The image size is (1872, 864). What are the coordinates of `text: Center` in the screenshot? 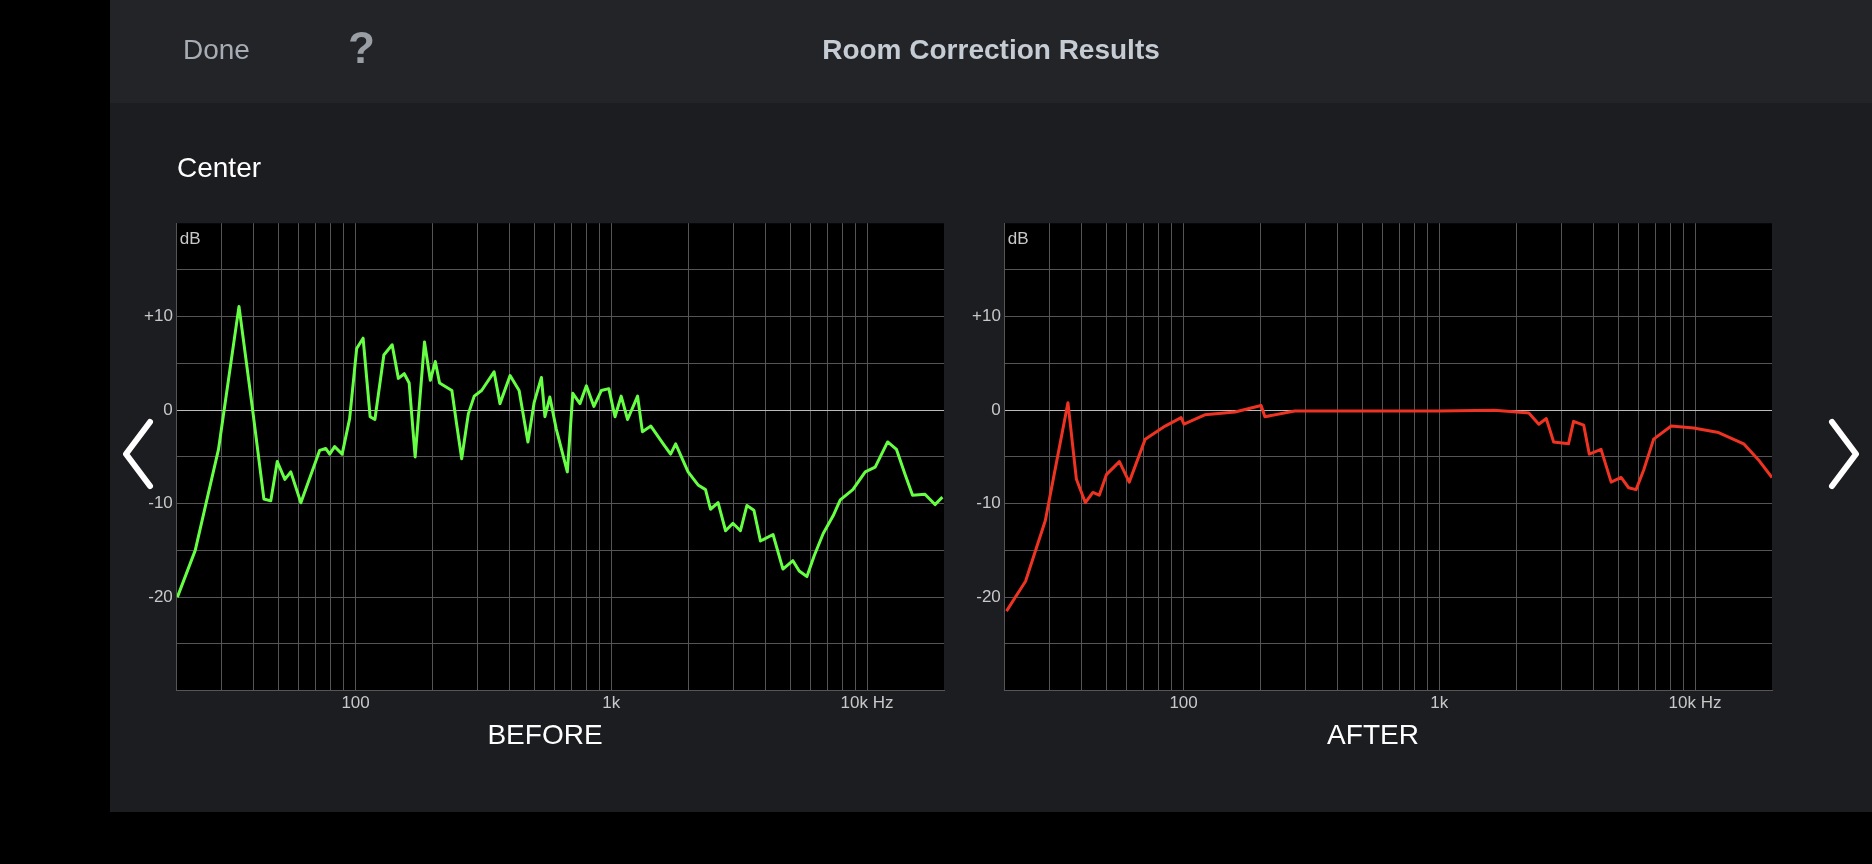 It's located at (219, 168).